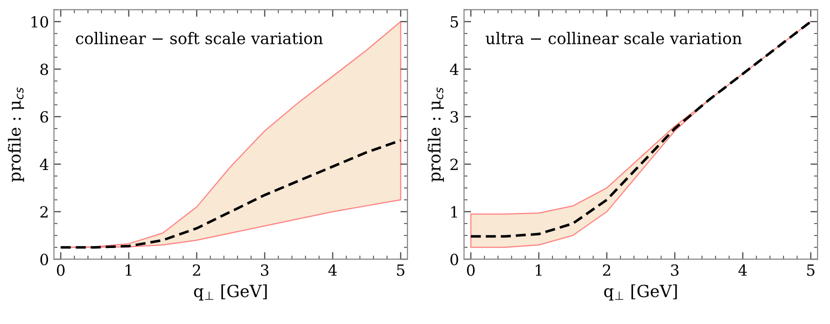 This screenshot has width=830, height=324. What do you see at coordinates (454, 212) in the screenshot?
I see `y-tick-label: 1` at bounding box center [454, 212].